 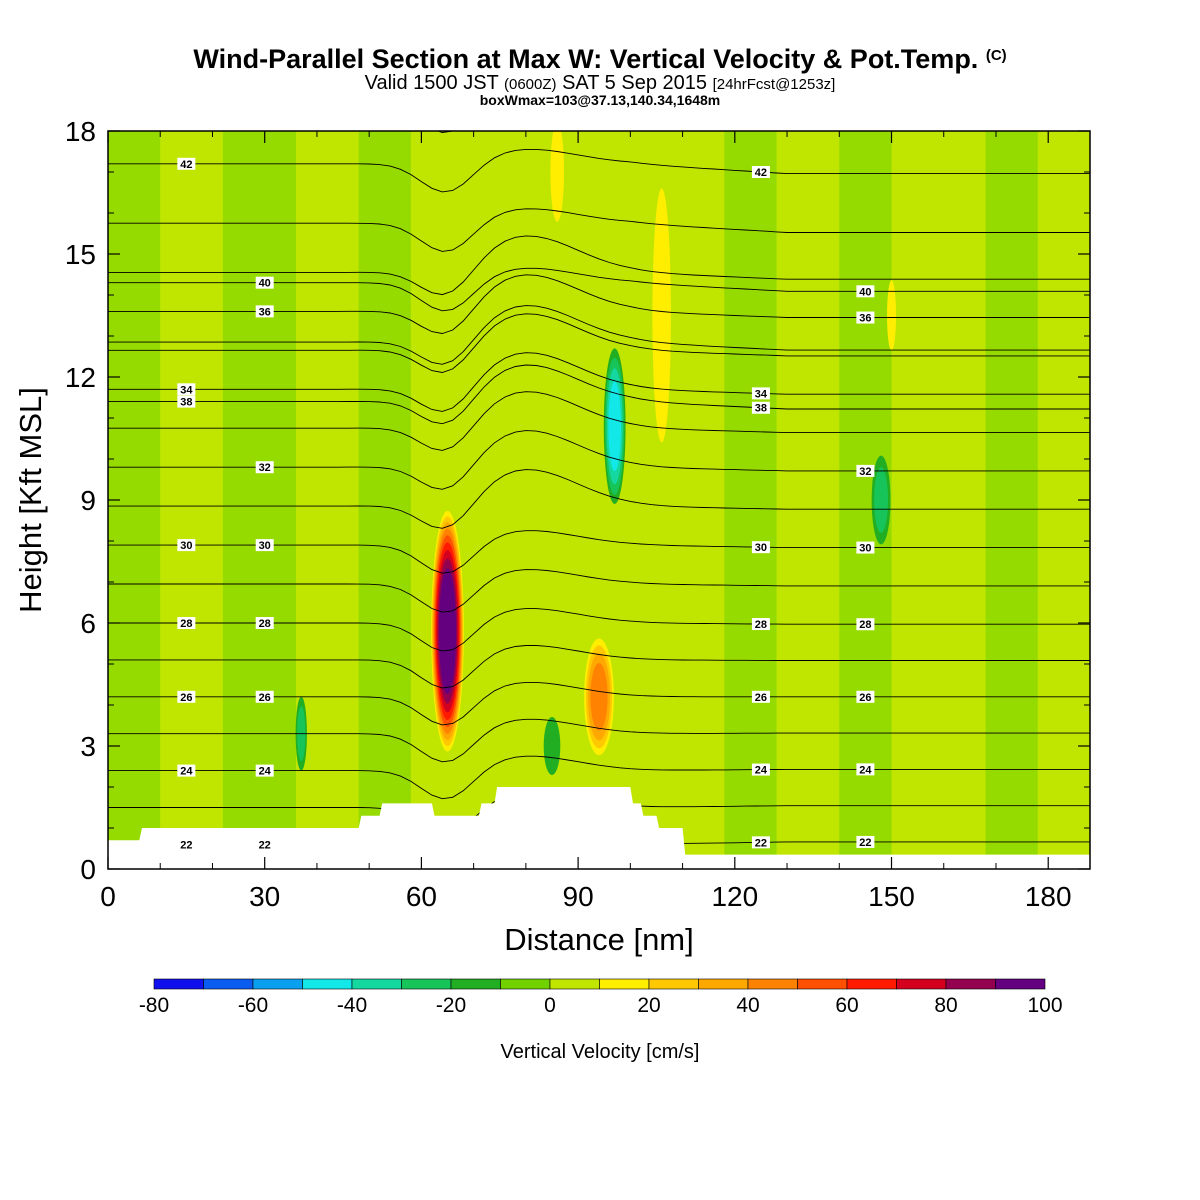 What do you see at coordinates (996, 55) in the screenshot?
I see `copyright-mark: (C)` at bounding box center [996, 55].